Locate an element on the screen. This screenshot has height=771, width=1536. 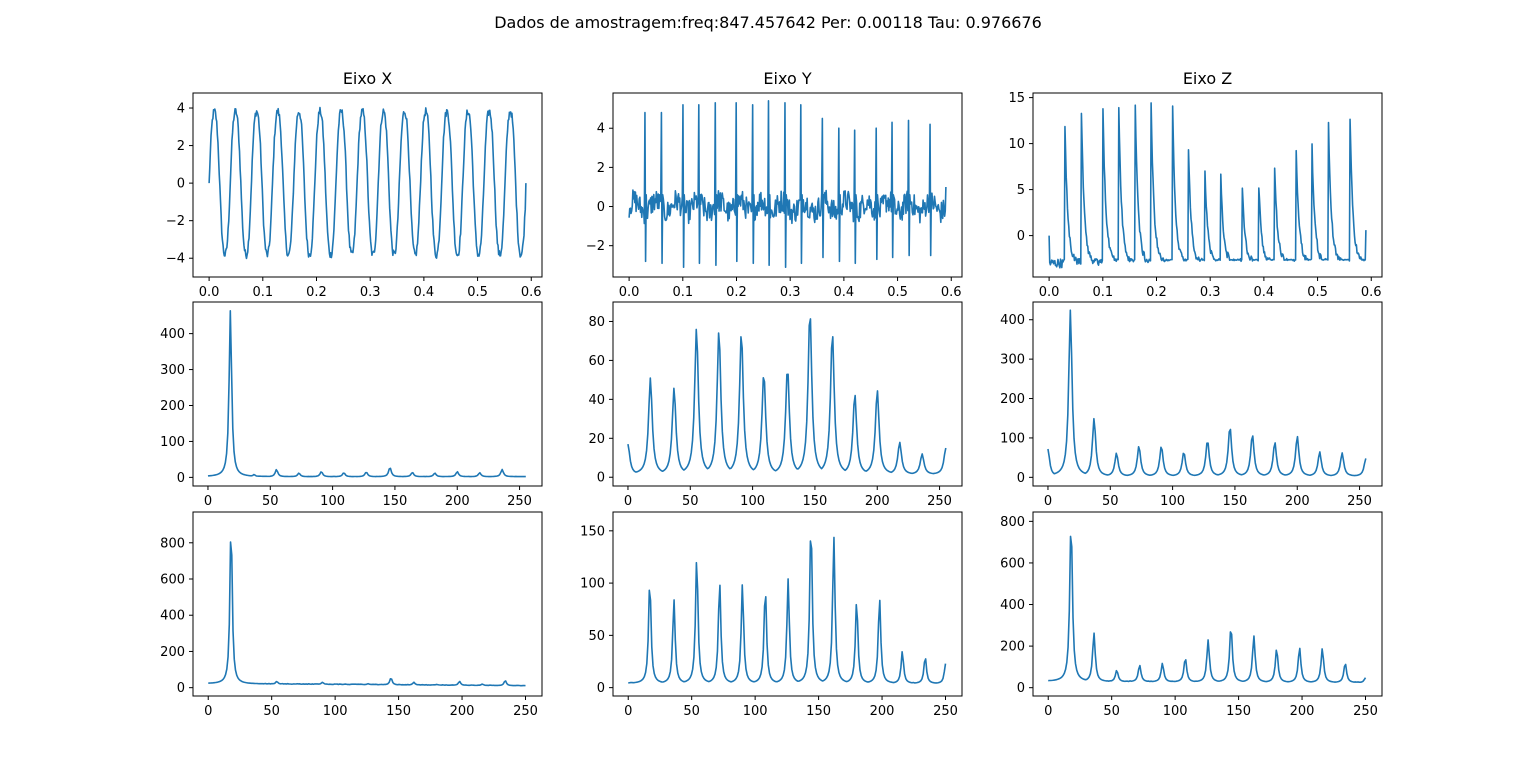
y-tick-label: 20 is located at coordinates (596, 439).